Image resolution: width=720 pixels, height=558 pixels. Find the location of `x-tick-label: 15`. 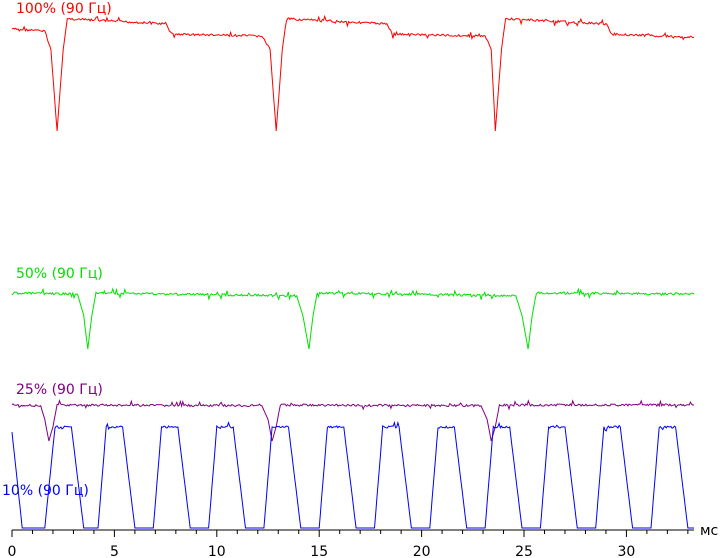

x-tick-label: 15 is located at coordinates (319, 551).